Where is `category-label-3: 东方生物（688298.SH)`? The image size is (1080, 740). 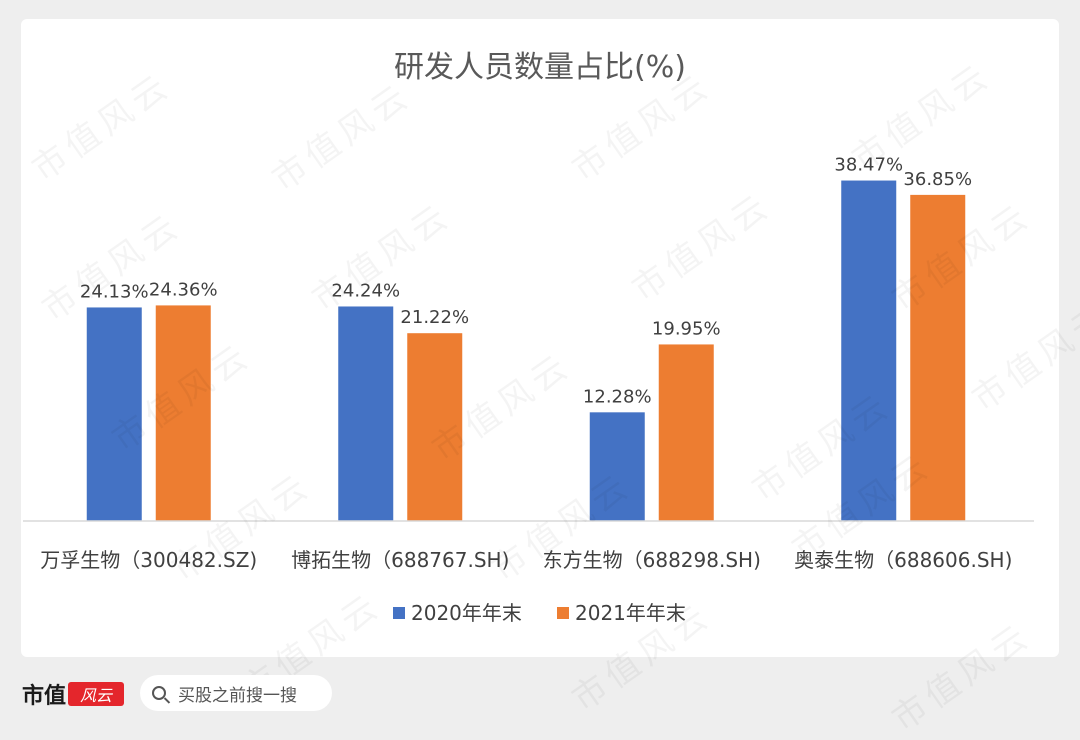 category-label-3: 东方生物（688298.SH) is located at coordinates (652, 560).